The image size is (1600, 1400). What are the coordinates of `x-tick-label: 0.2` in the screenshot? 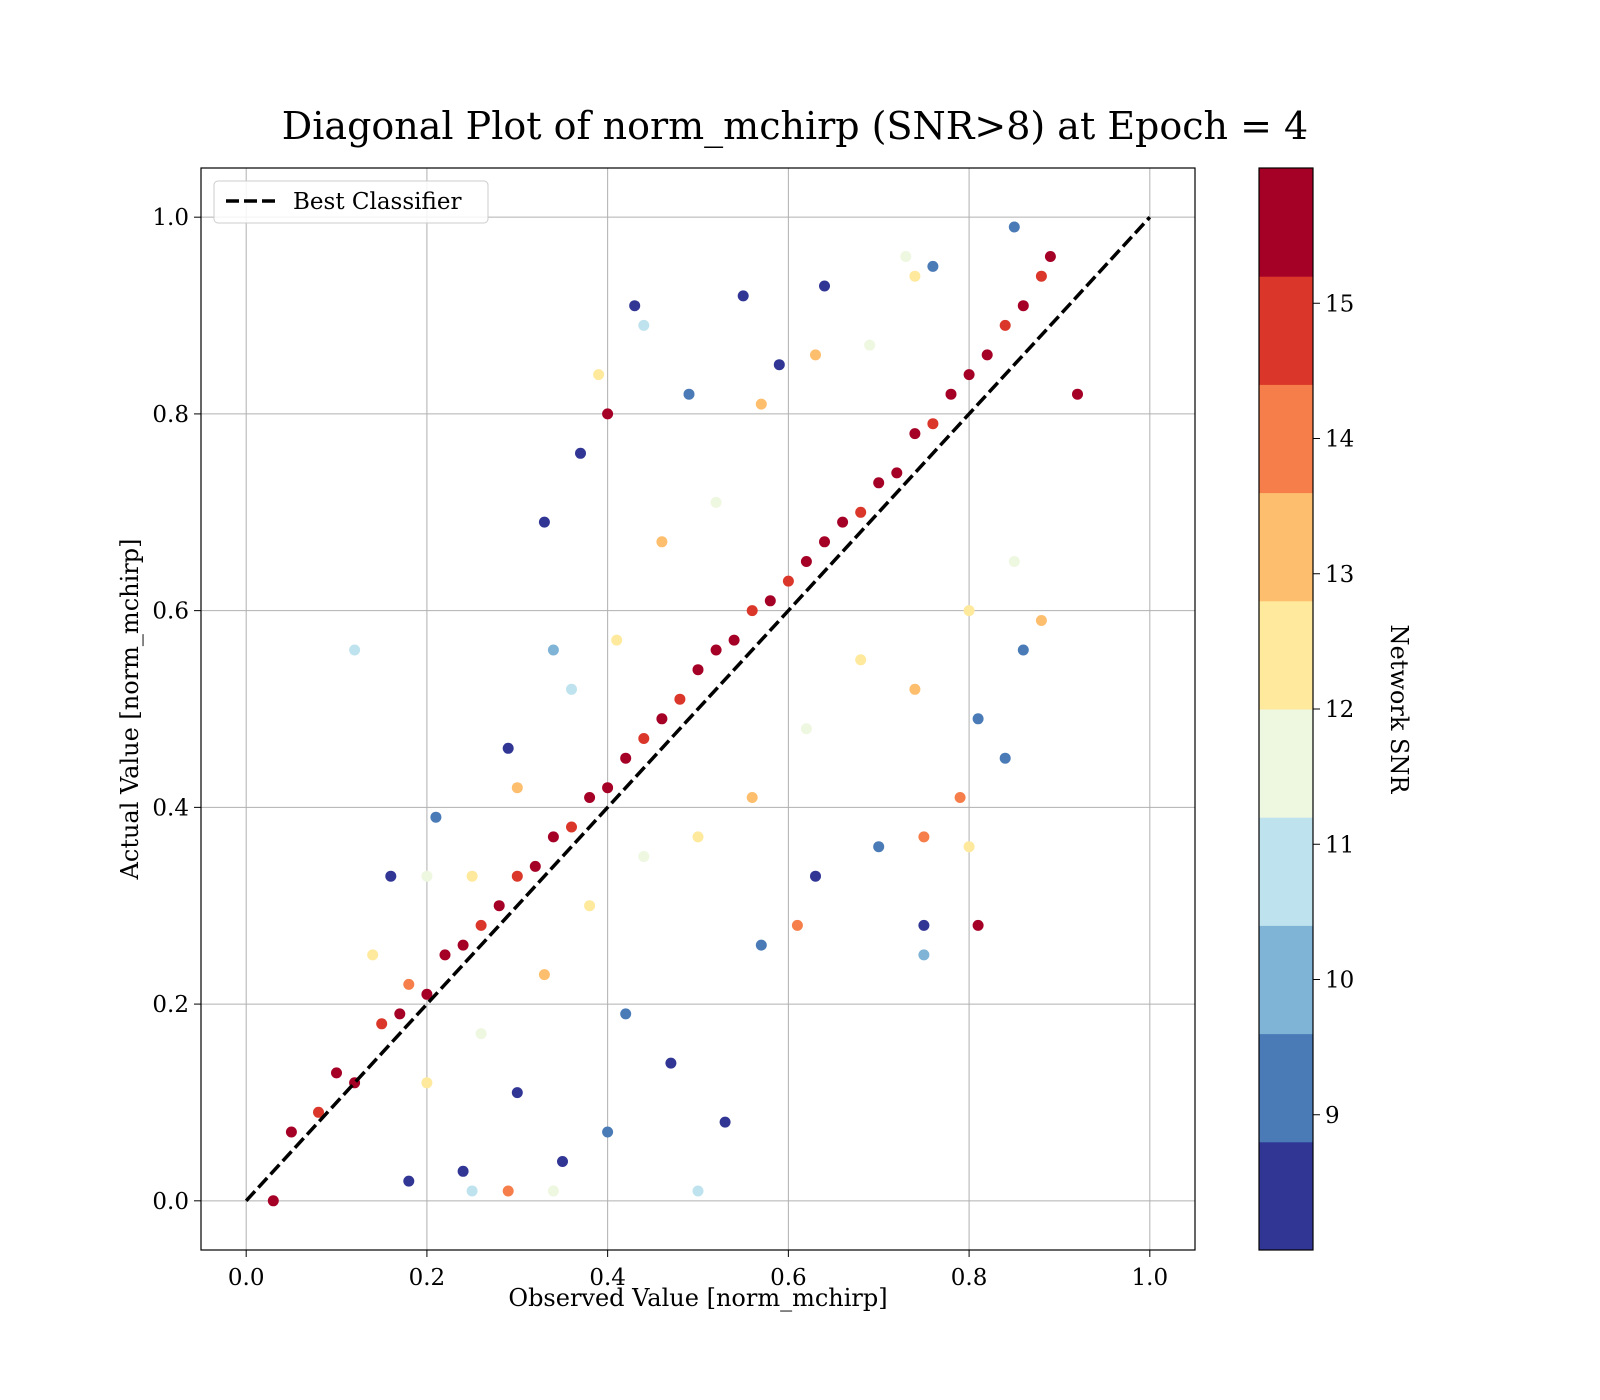 It's located at (427, 1278).